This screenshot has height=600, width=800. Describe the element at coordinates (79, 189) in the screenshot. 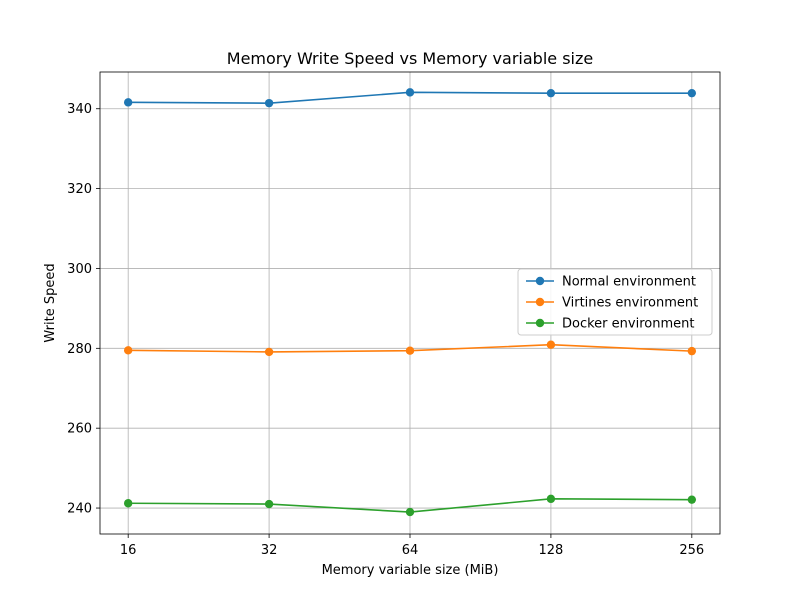

I see `y-tick-label: 320` at that location.